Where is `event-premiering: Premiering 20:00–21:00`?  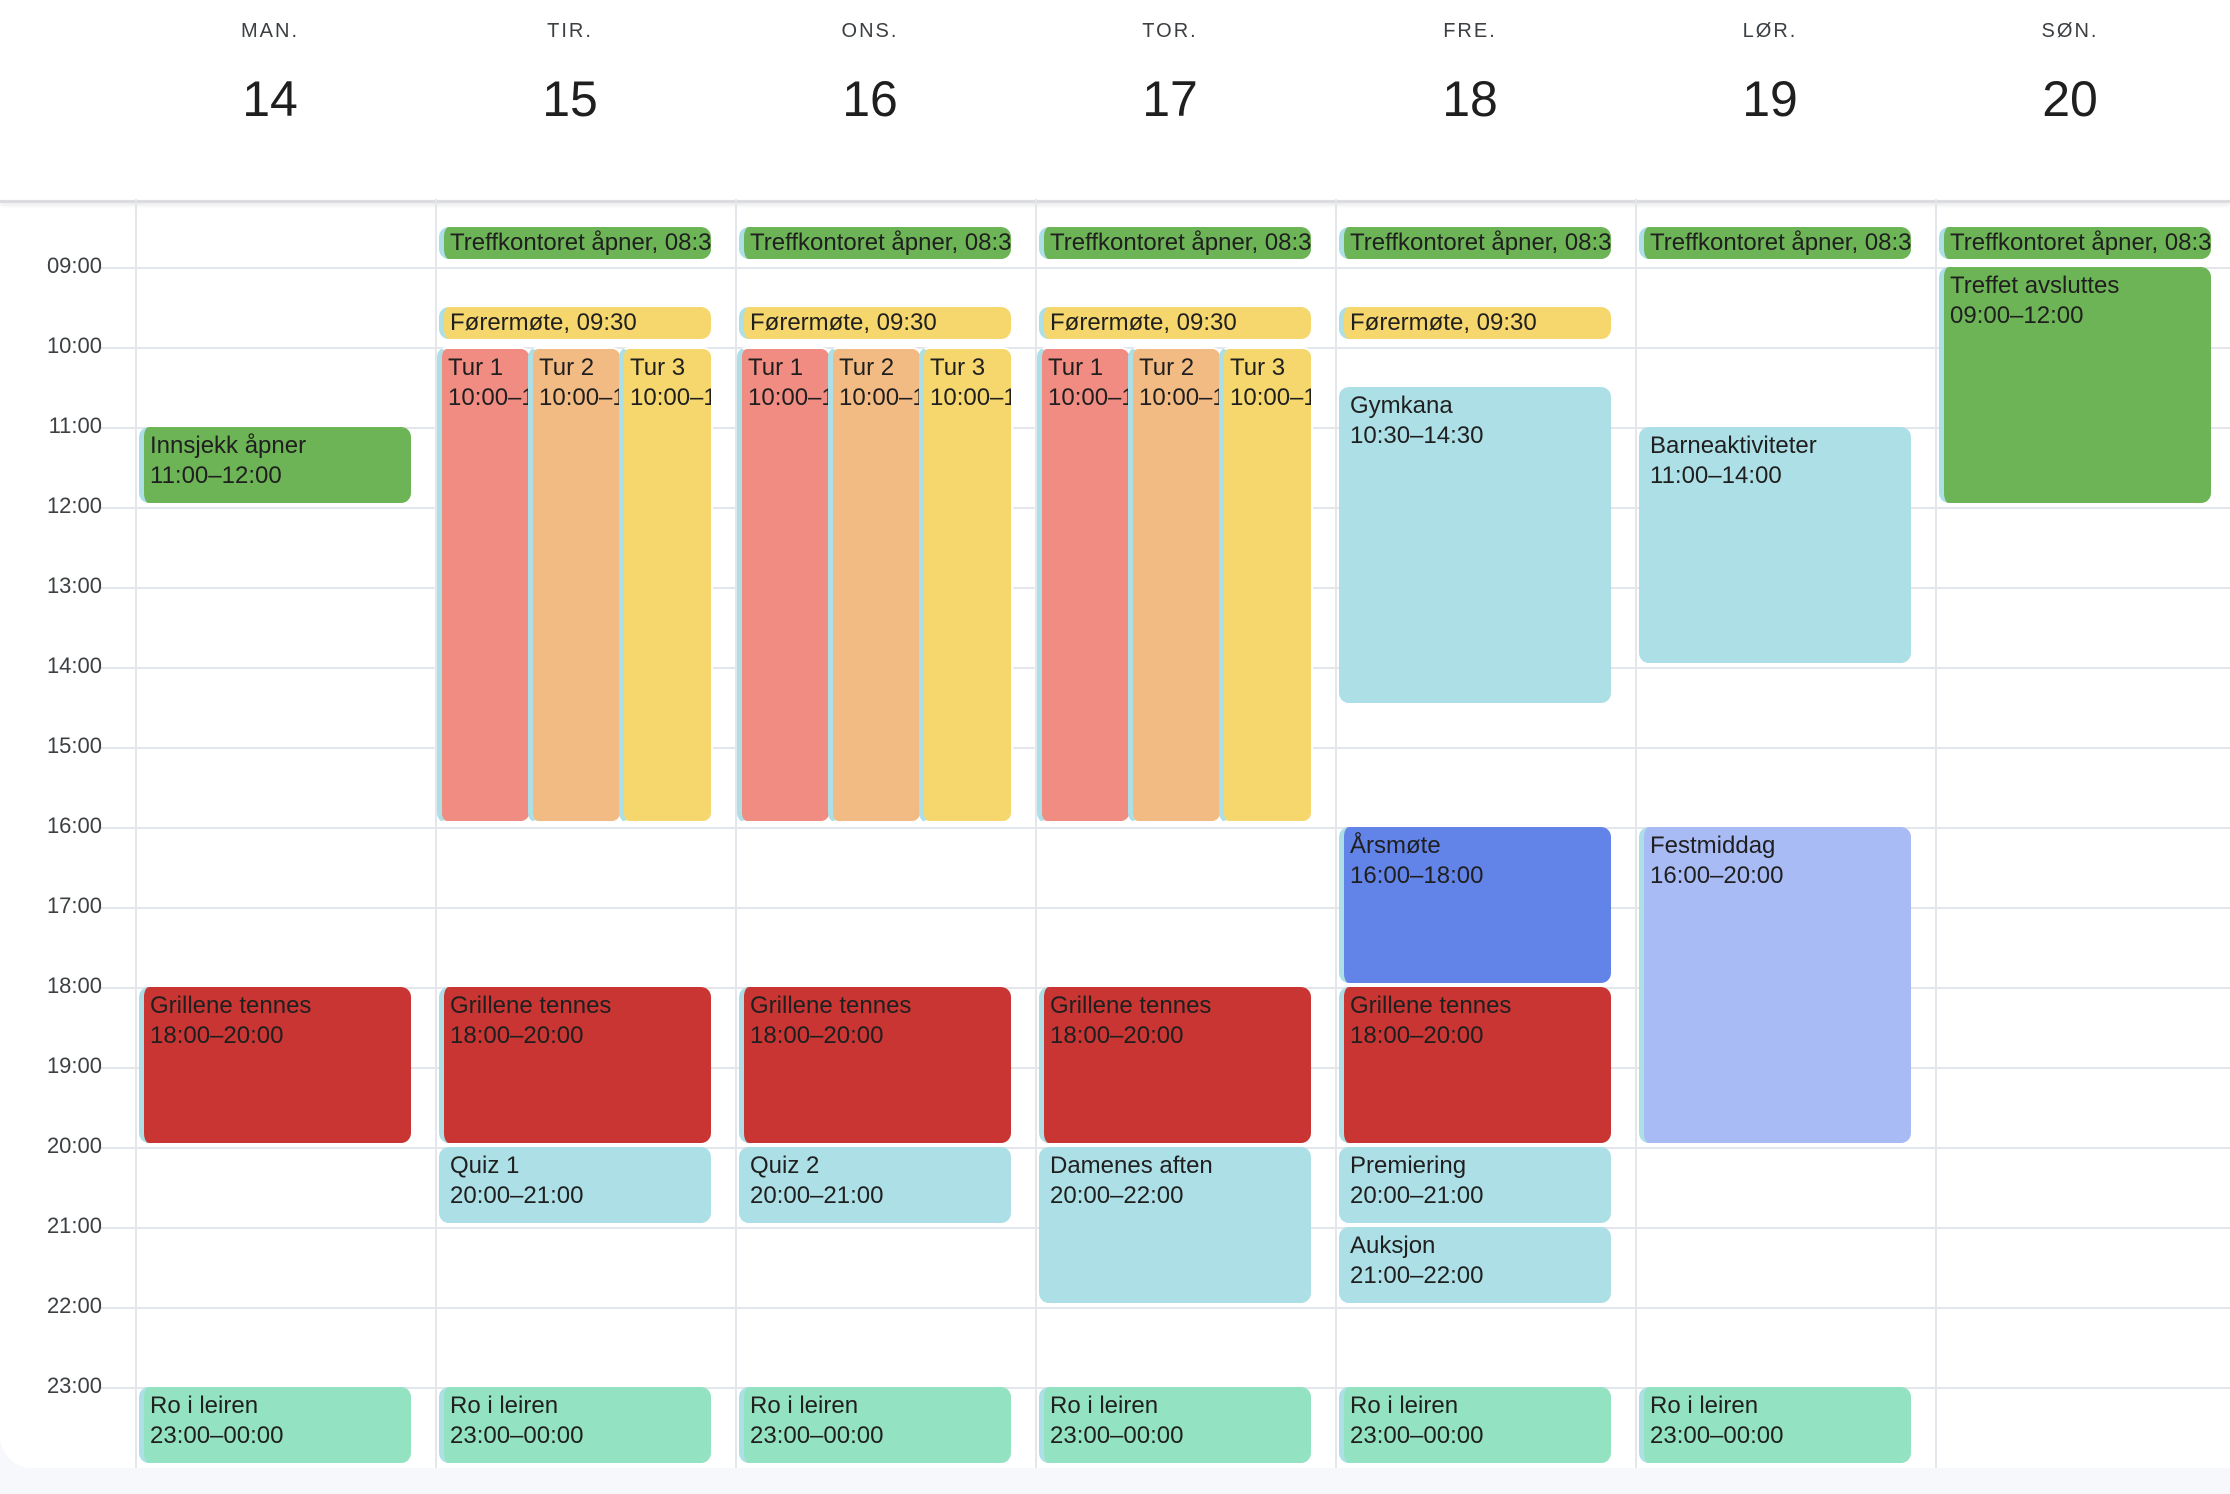
event-premiering: Premiering 20:00–21:00 is located at coordinates (1475, 1185).